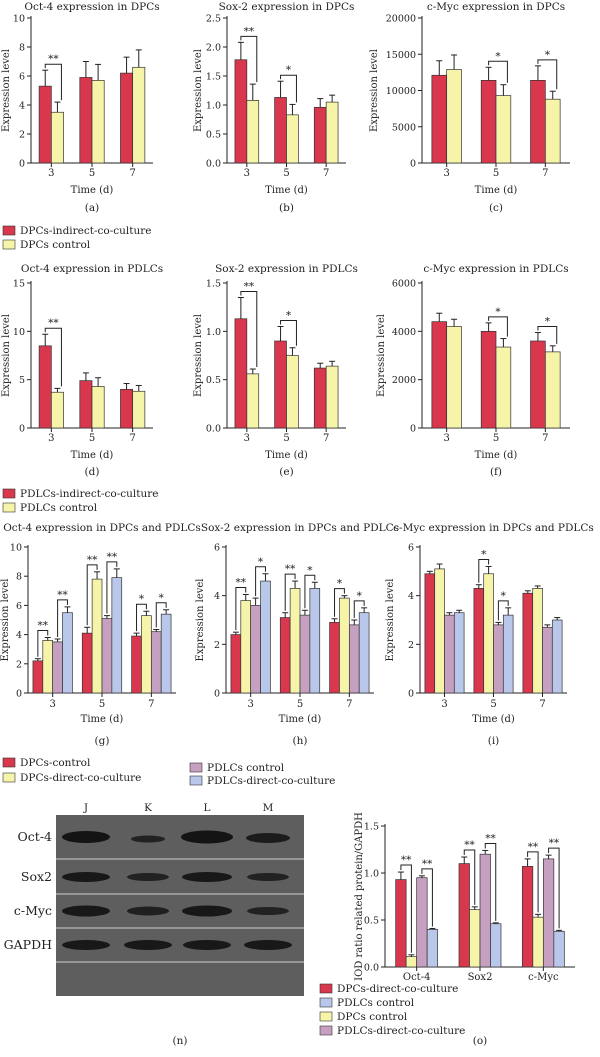 The width and height of the screenshot is (600, 1057). I want to click on y-tick-label: 8, so click(19, 577).